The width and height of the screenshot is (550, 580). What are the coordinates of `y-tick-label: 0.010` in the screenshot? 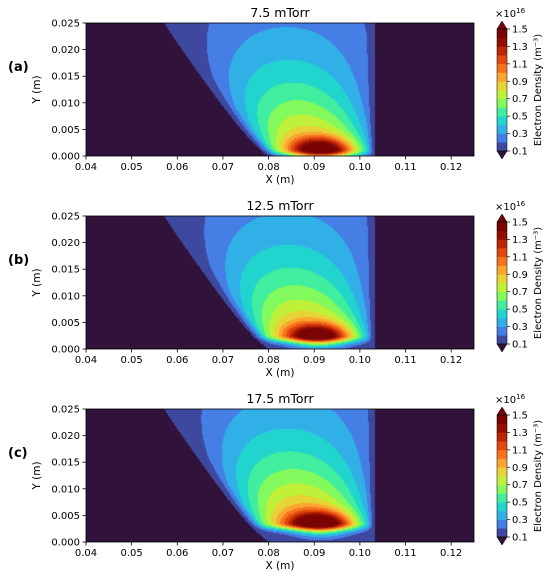 It's located at (65, 103).